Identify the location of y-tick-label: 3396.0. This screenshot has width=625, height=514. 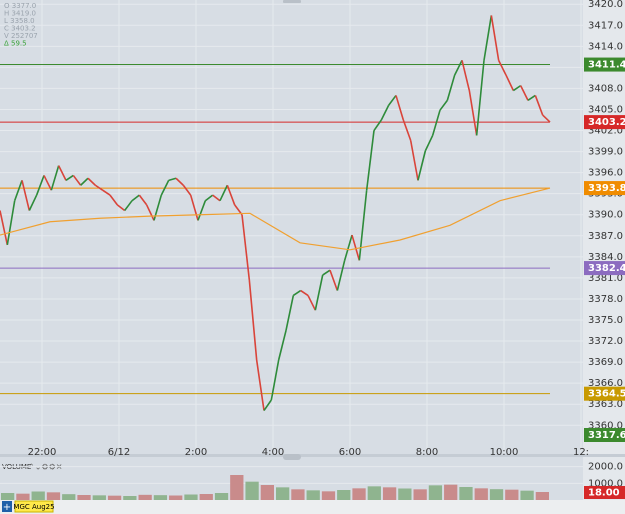
(605, 173).